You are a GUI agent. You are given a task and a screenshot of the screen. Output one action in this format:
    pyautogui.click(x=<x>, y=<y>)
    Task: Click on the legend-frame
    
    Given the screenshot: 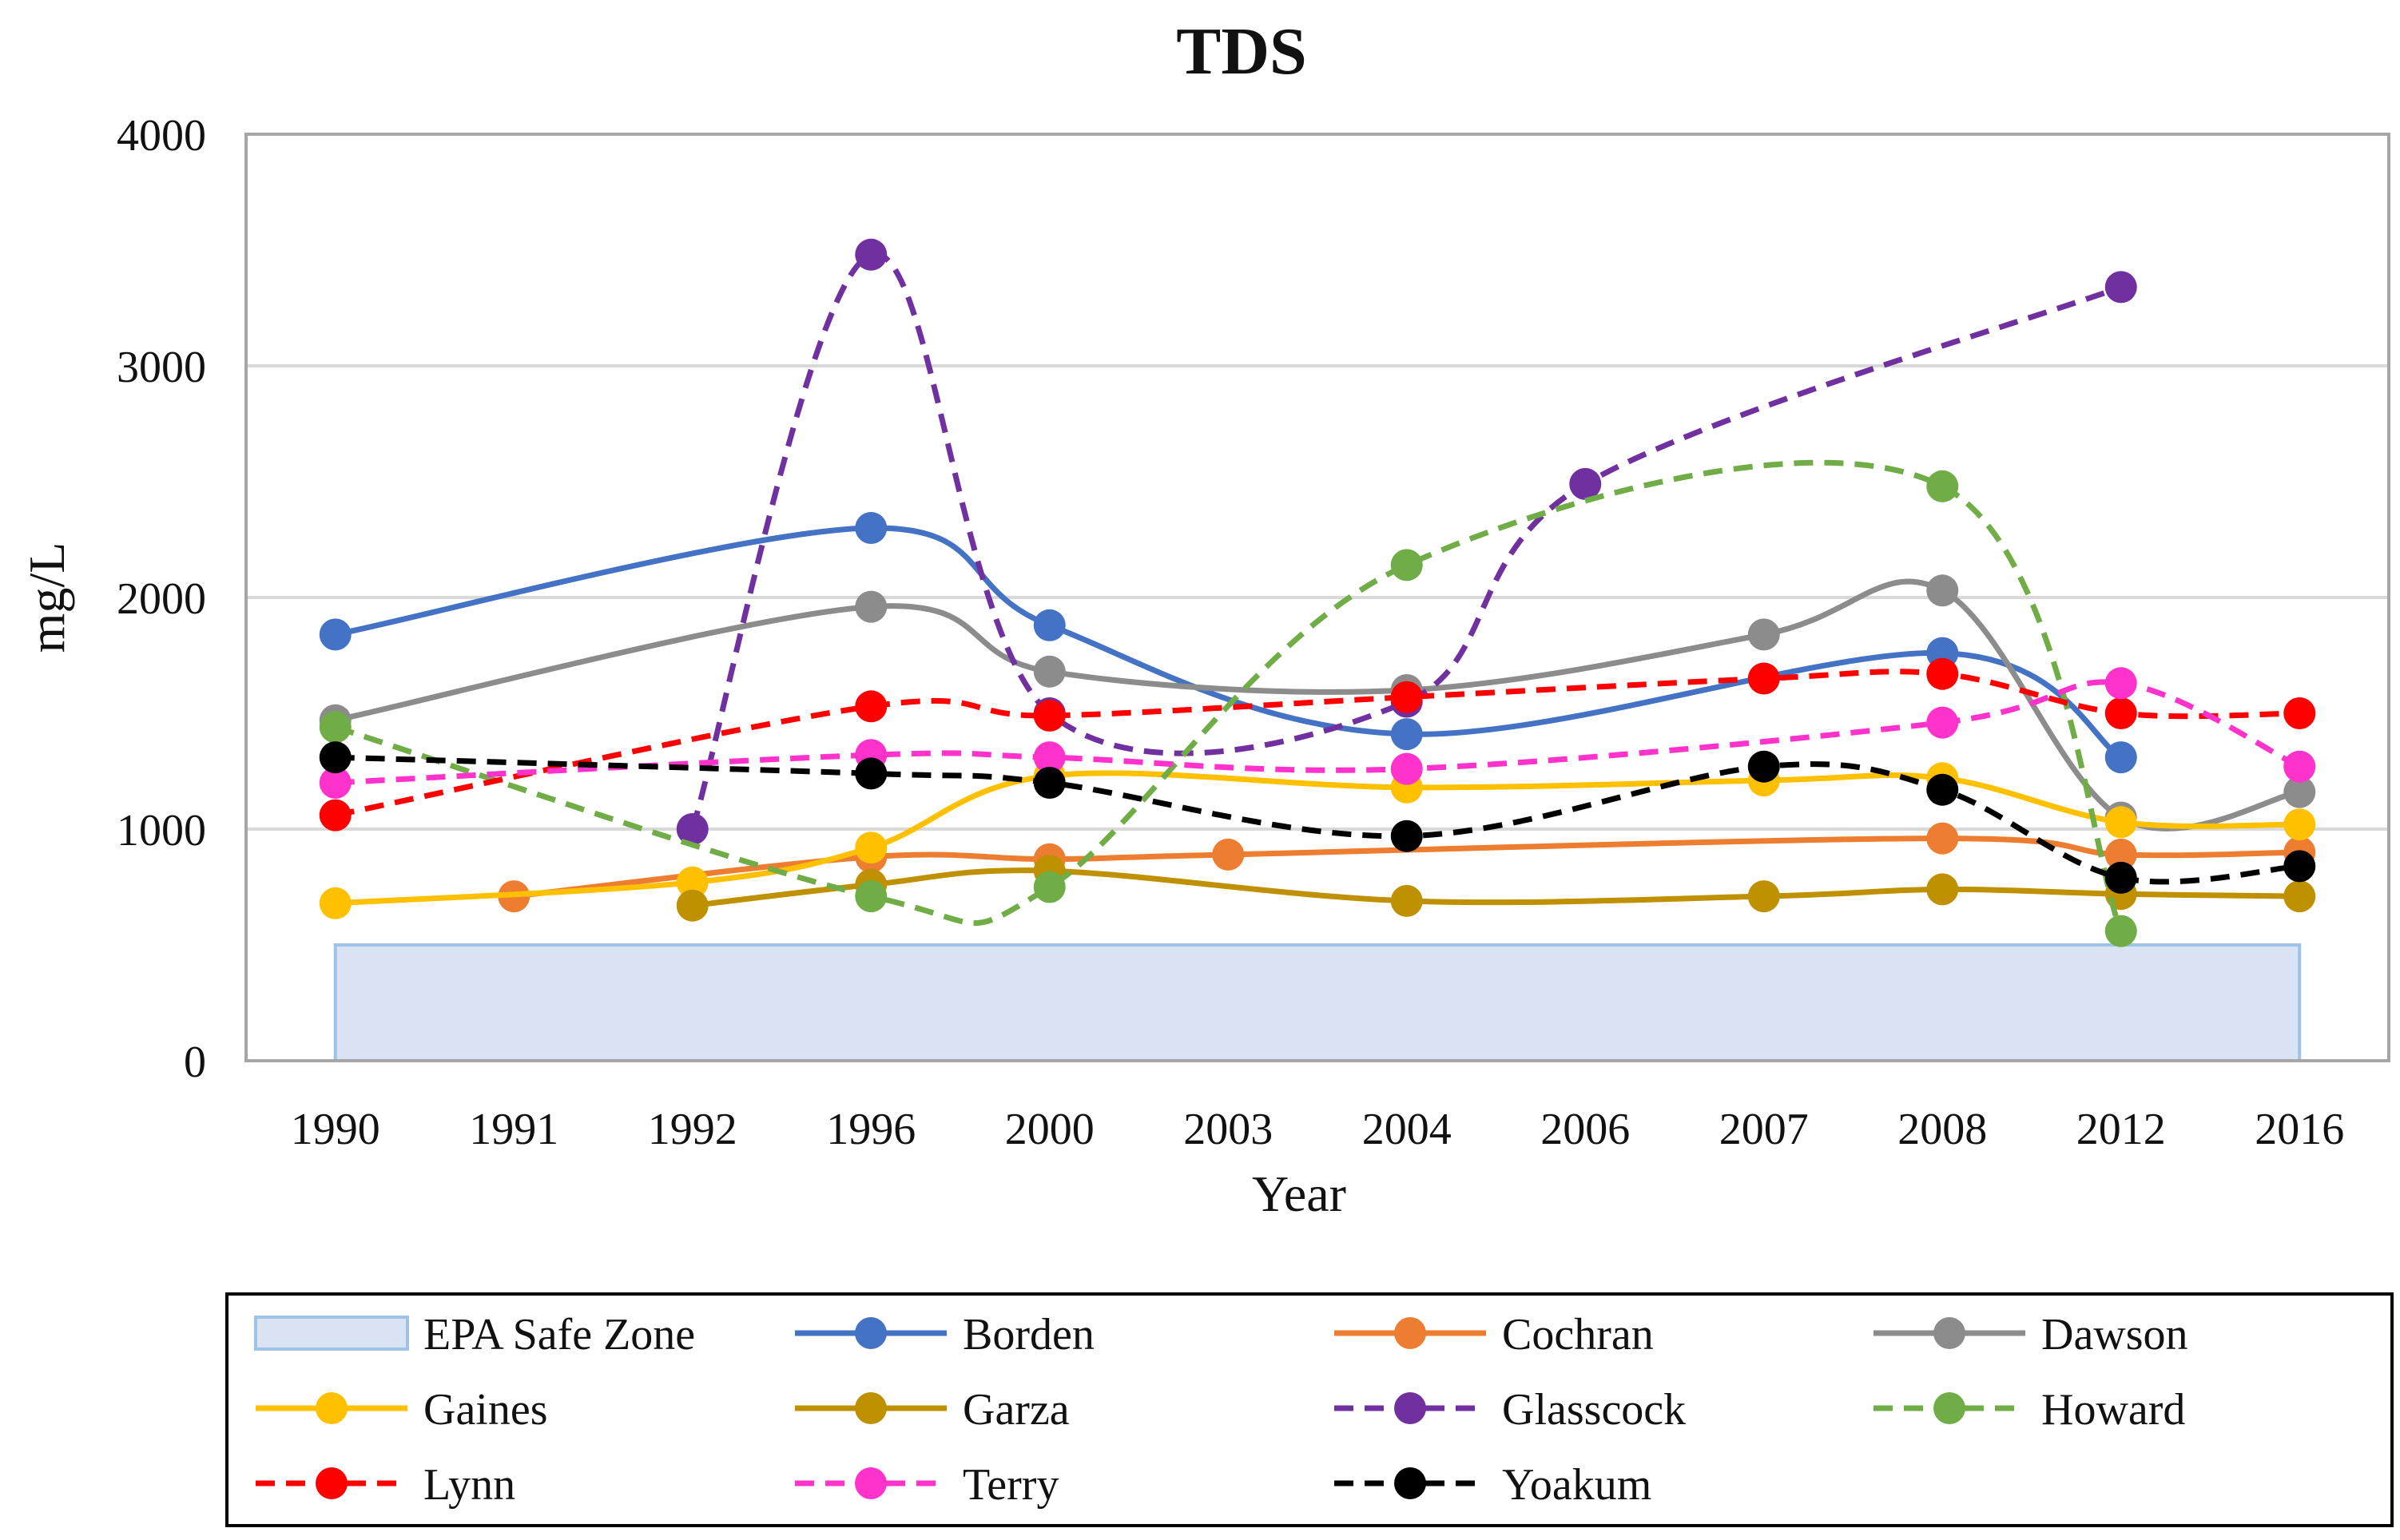 What is the action you would take?
    pyautogui.click(x=1309, y=1409)
    